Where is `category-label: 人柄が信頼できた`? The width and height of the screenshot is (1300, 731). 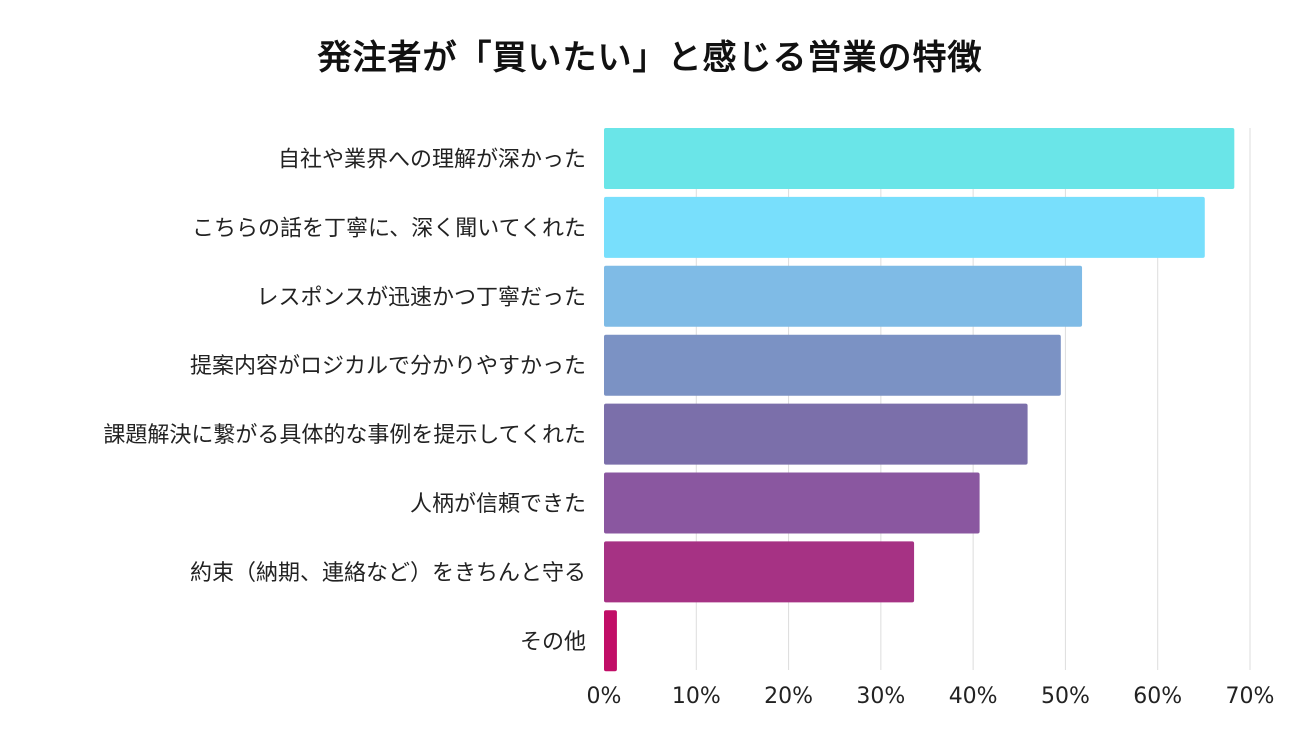
category-label: 人柄が信頼できた is located at coordinates (498, 504).